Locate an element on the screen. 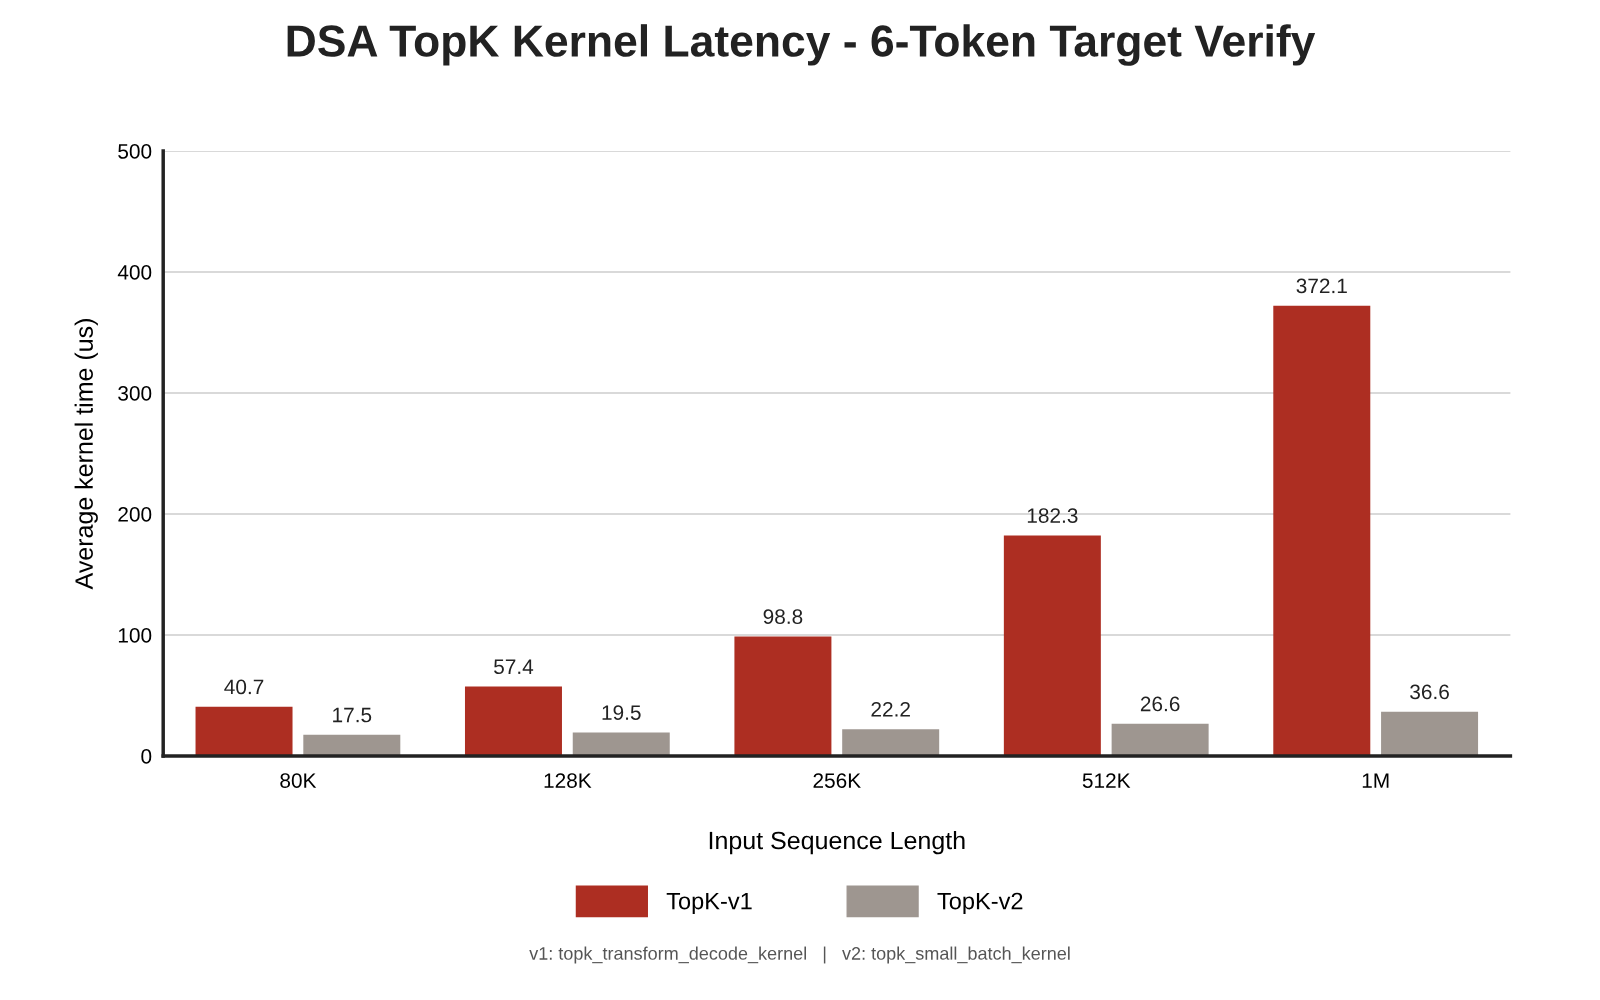 Image resolution: width=1600 pixels, height=1000 pixels. data-label: 22.2 is located at coordinates (890, 709).